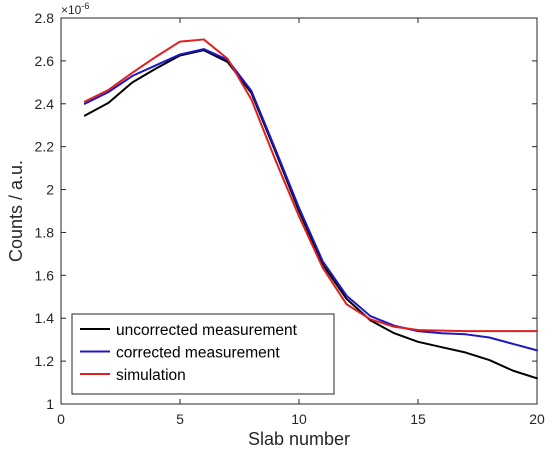 Image resolution: width=550 pixels, height=468 pixels. Describe the element at coordinates (75, 9) in the screenshot. I see `y-axis-multiplier: ×10⁻⁶` at that location.